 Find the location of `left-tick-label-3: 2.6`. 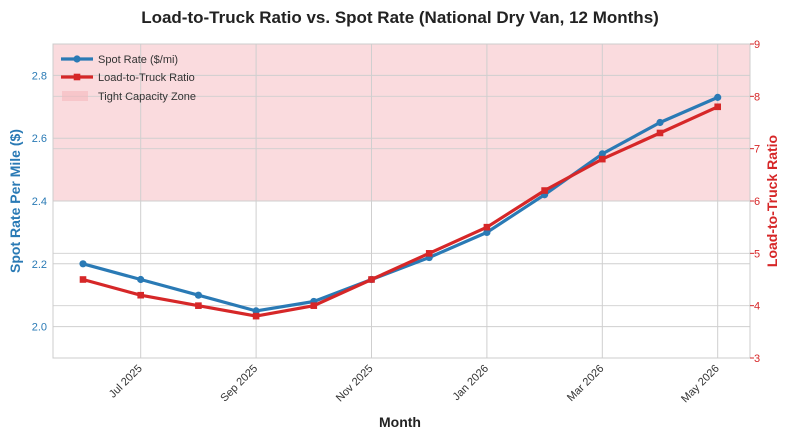

left-tick-label-3: 2.6 is located at coordinates (39, 139).